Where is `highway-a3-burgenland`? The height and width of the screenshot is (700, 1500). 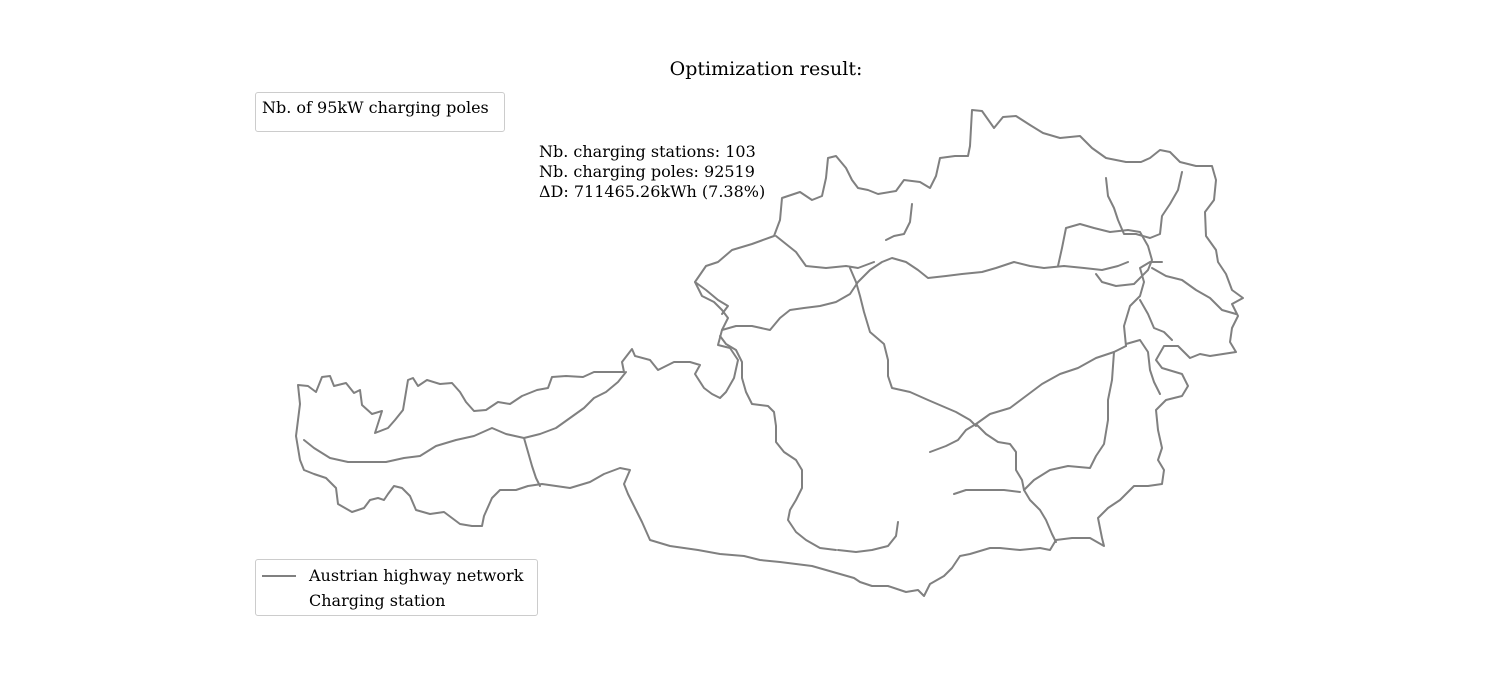 highway-a3-burgenland is located at coordinates (1143, 367).